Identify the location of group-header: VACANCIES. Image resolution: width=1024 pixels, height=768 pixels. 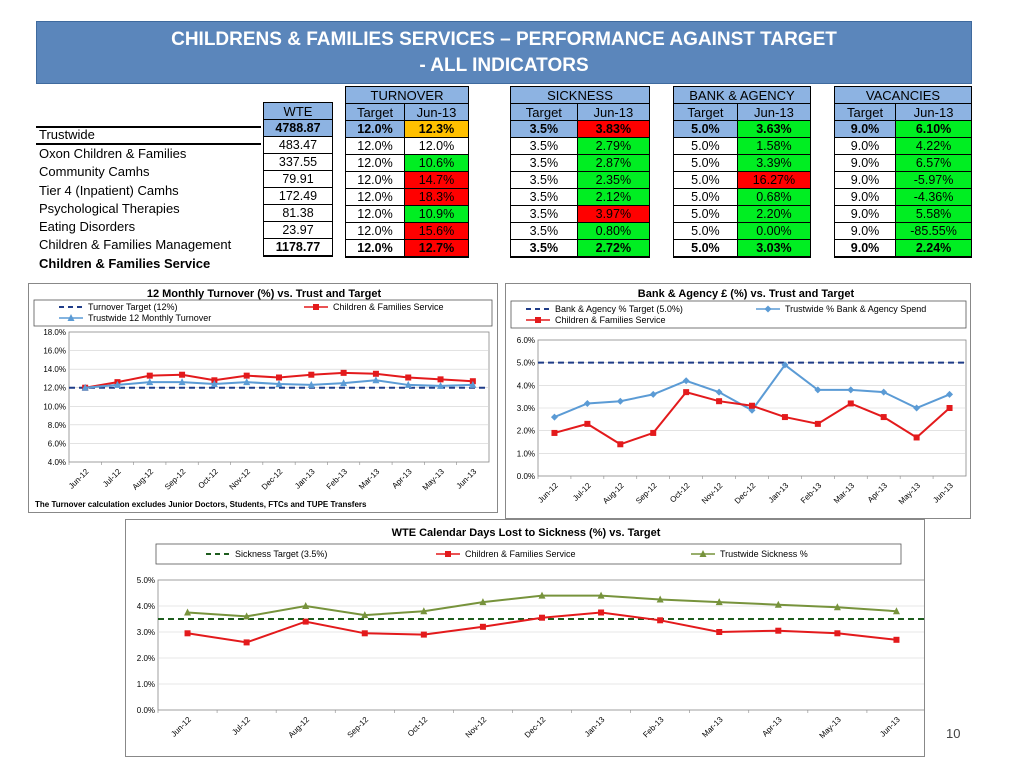
(903, 95).